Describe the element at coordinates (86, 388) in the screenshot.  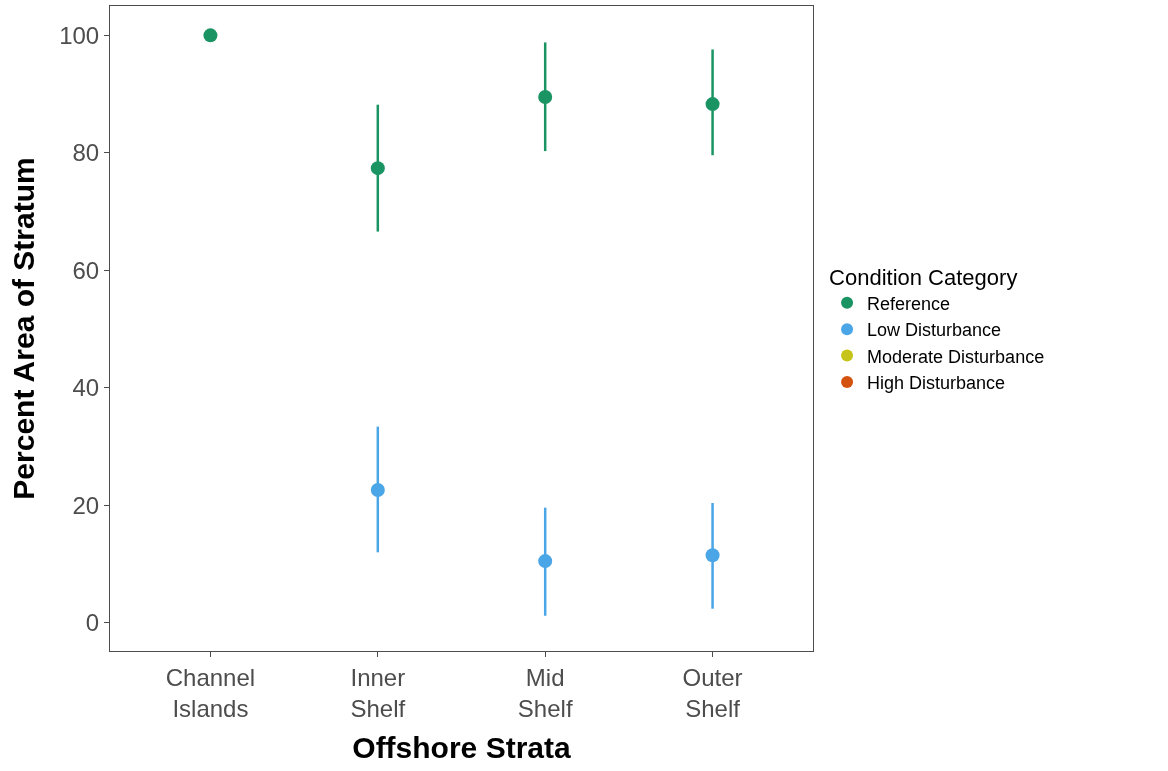
I see `y-tick-label: 40` at that location.